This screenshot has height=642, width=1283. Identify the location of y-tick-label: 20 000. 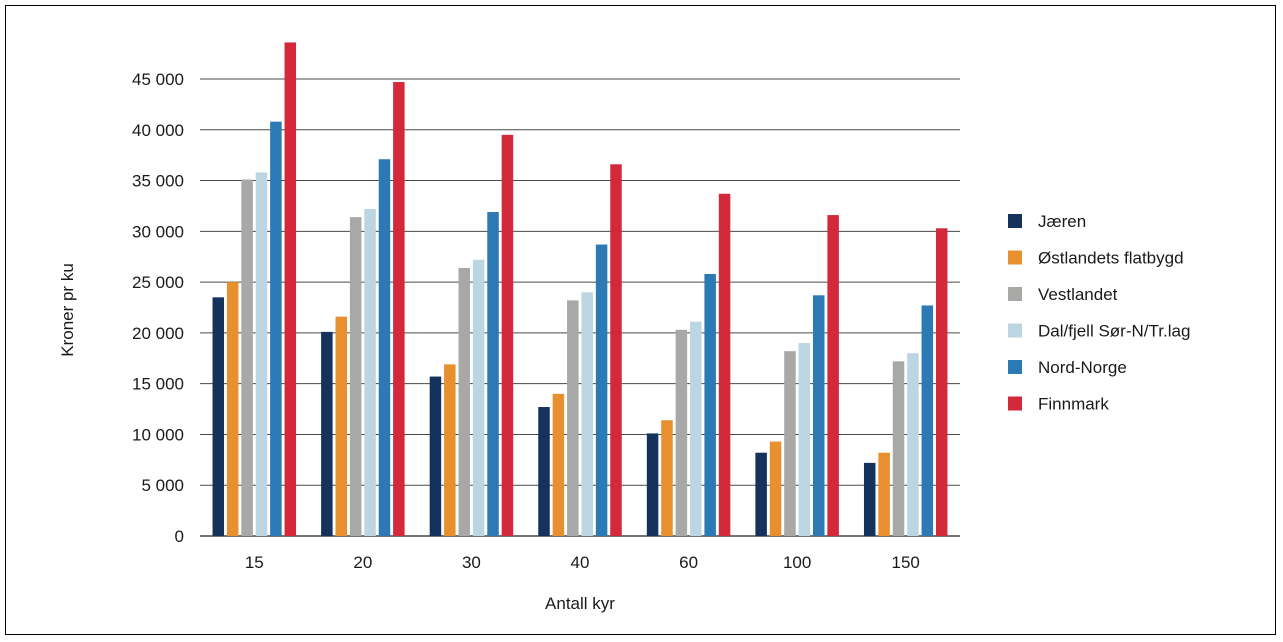
(158, 333).